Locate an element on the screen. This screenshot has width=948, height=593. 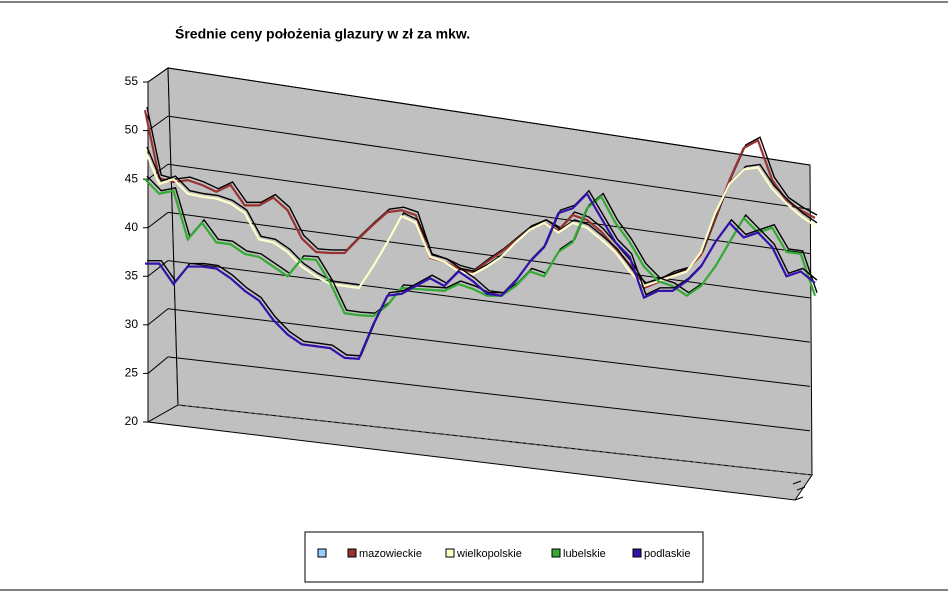
legend-label: mazowieckie is located at coordinates (390, 554).